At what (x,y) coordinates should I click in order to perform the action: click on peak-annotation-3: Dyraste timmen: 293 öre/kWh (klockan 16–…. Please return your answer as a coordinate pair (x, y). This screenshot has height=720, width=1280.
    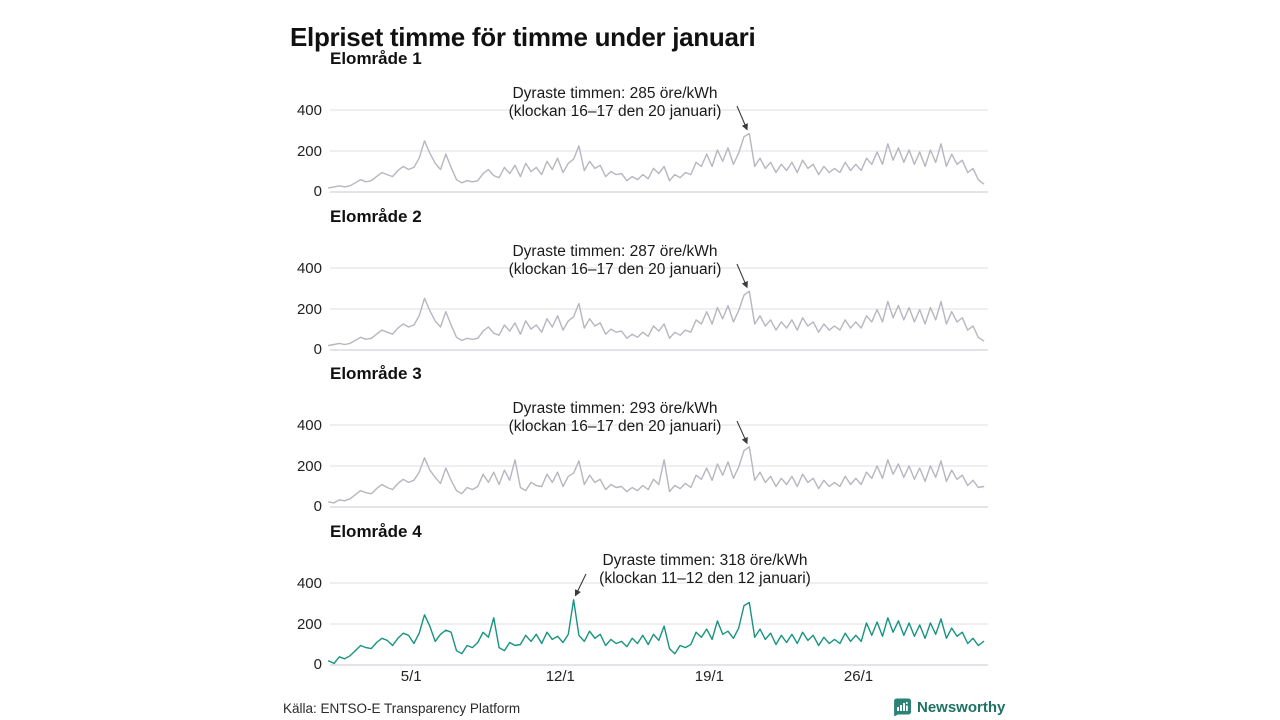
    Looking at the image, I should click on (615, 418).